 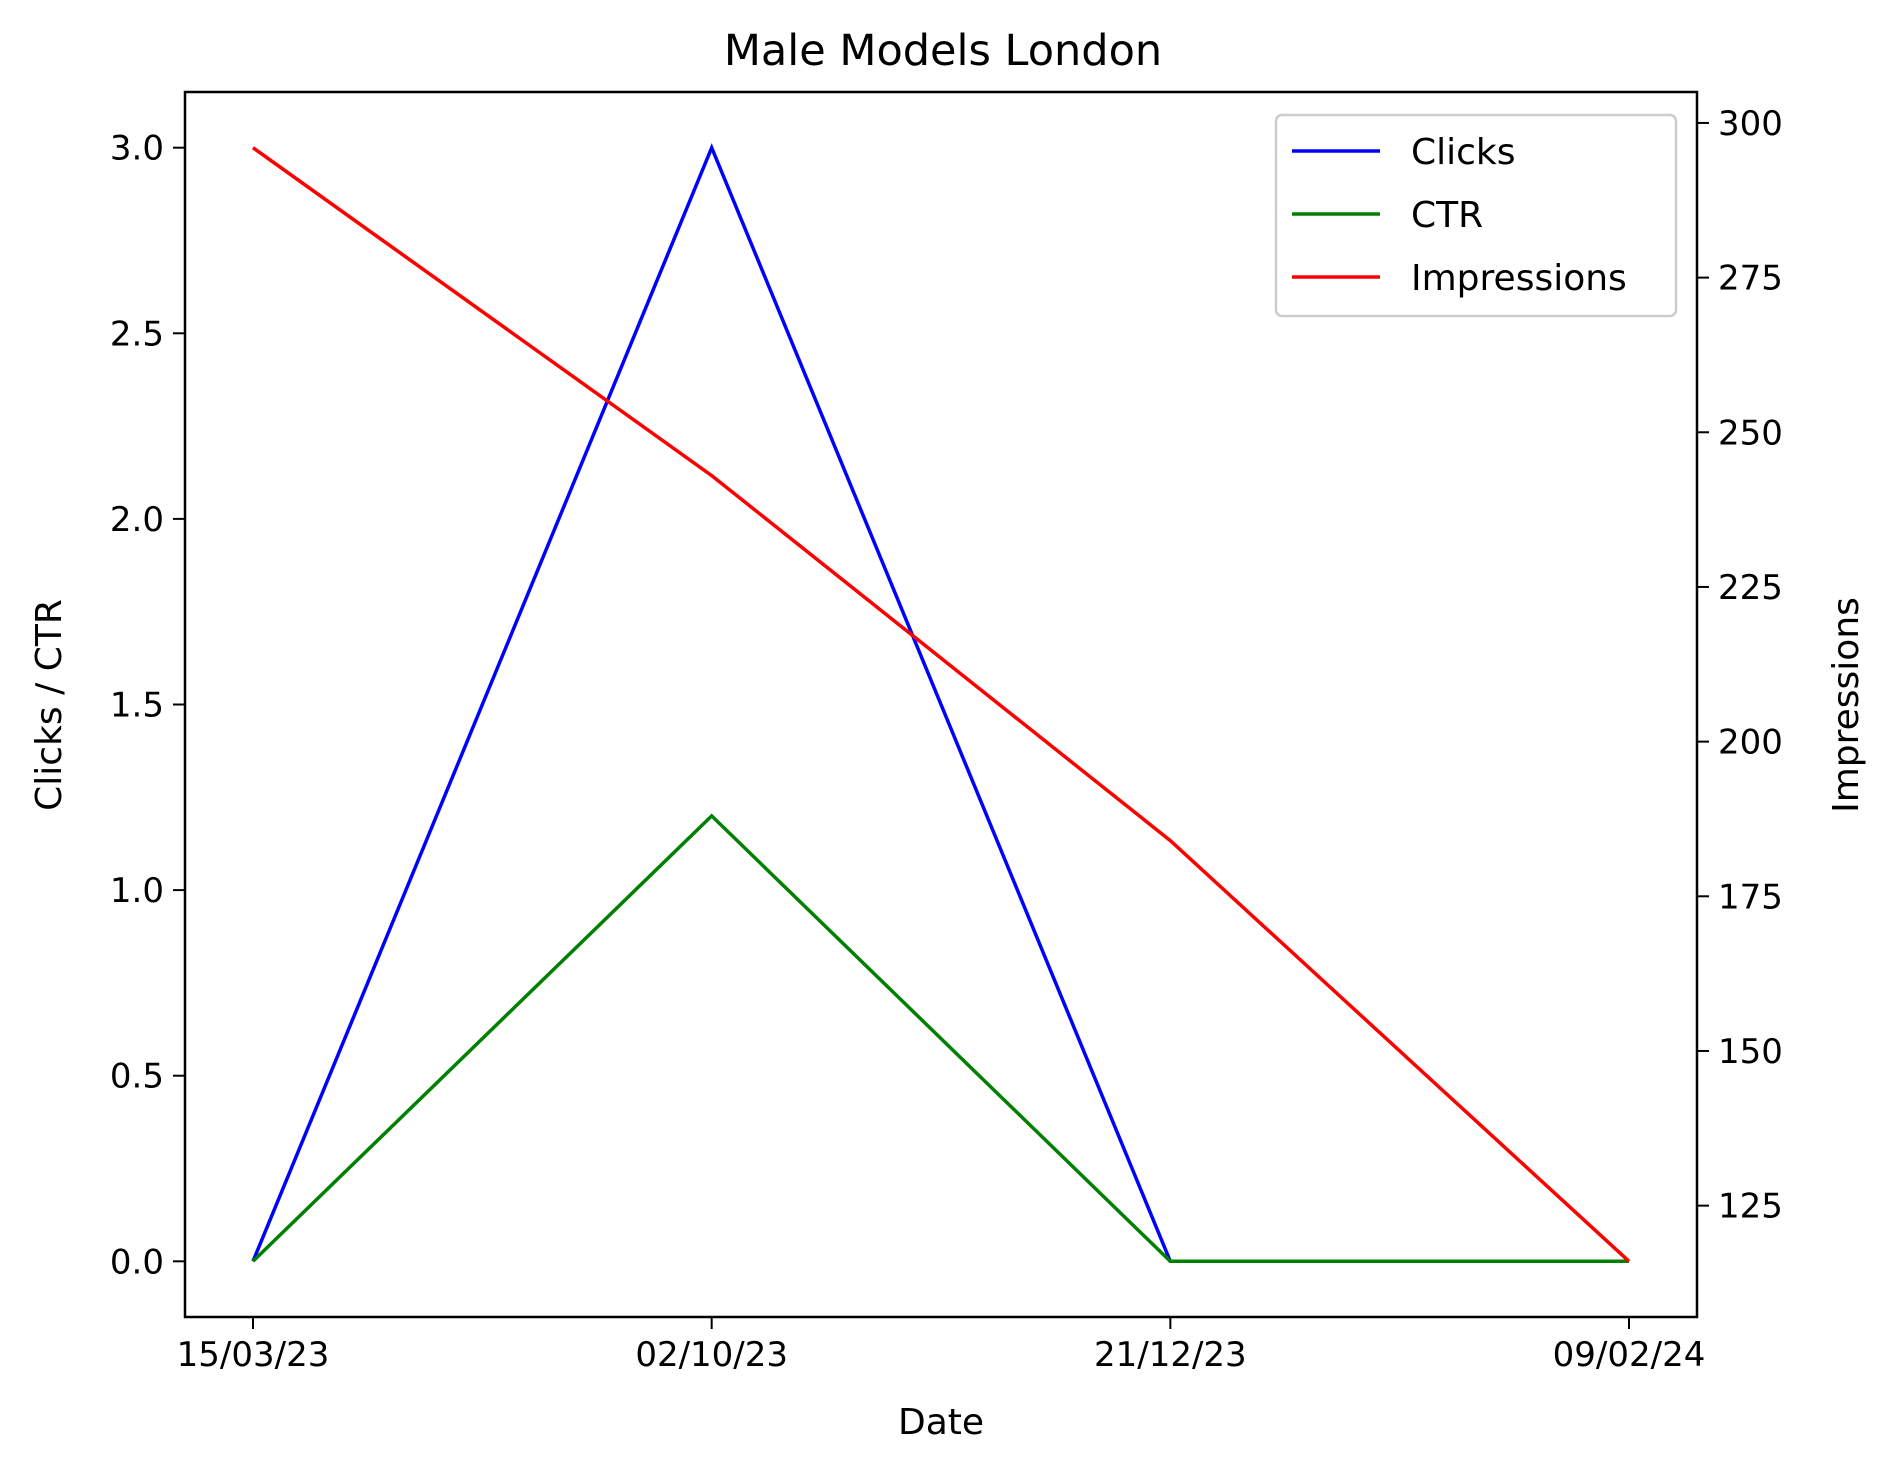 What do you see at coordinates (1750, 1207) in the screenshot?
I see `right-y-tick-label: 125` at bounding box center [1750, 1207].